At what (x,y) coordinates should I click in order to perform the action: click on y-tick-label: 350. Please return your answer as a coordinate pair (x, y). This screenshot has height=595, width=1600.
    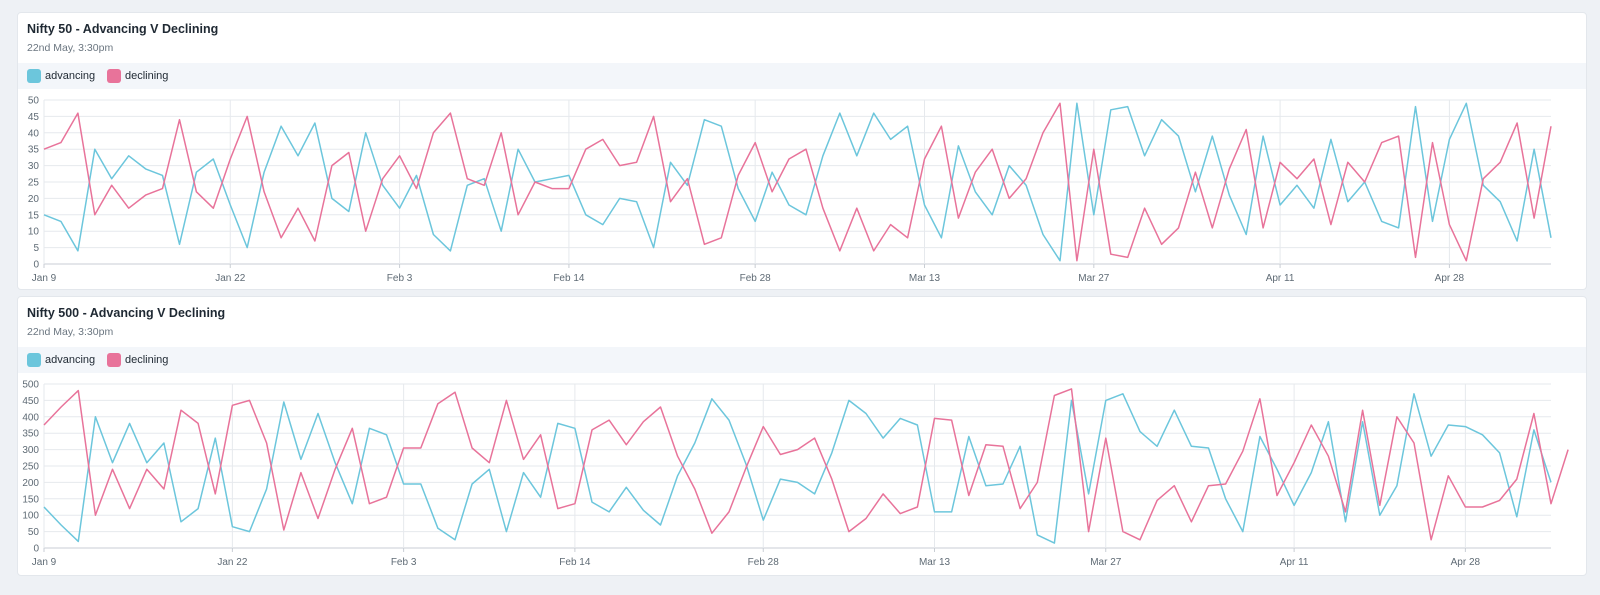
    Looking at the image, I should click on (30, 434).